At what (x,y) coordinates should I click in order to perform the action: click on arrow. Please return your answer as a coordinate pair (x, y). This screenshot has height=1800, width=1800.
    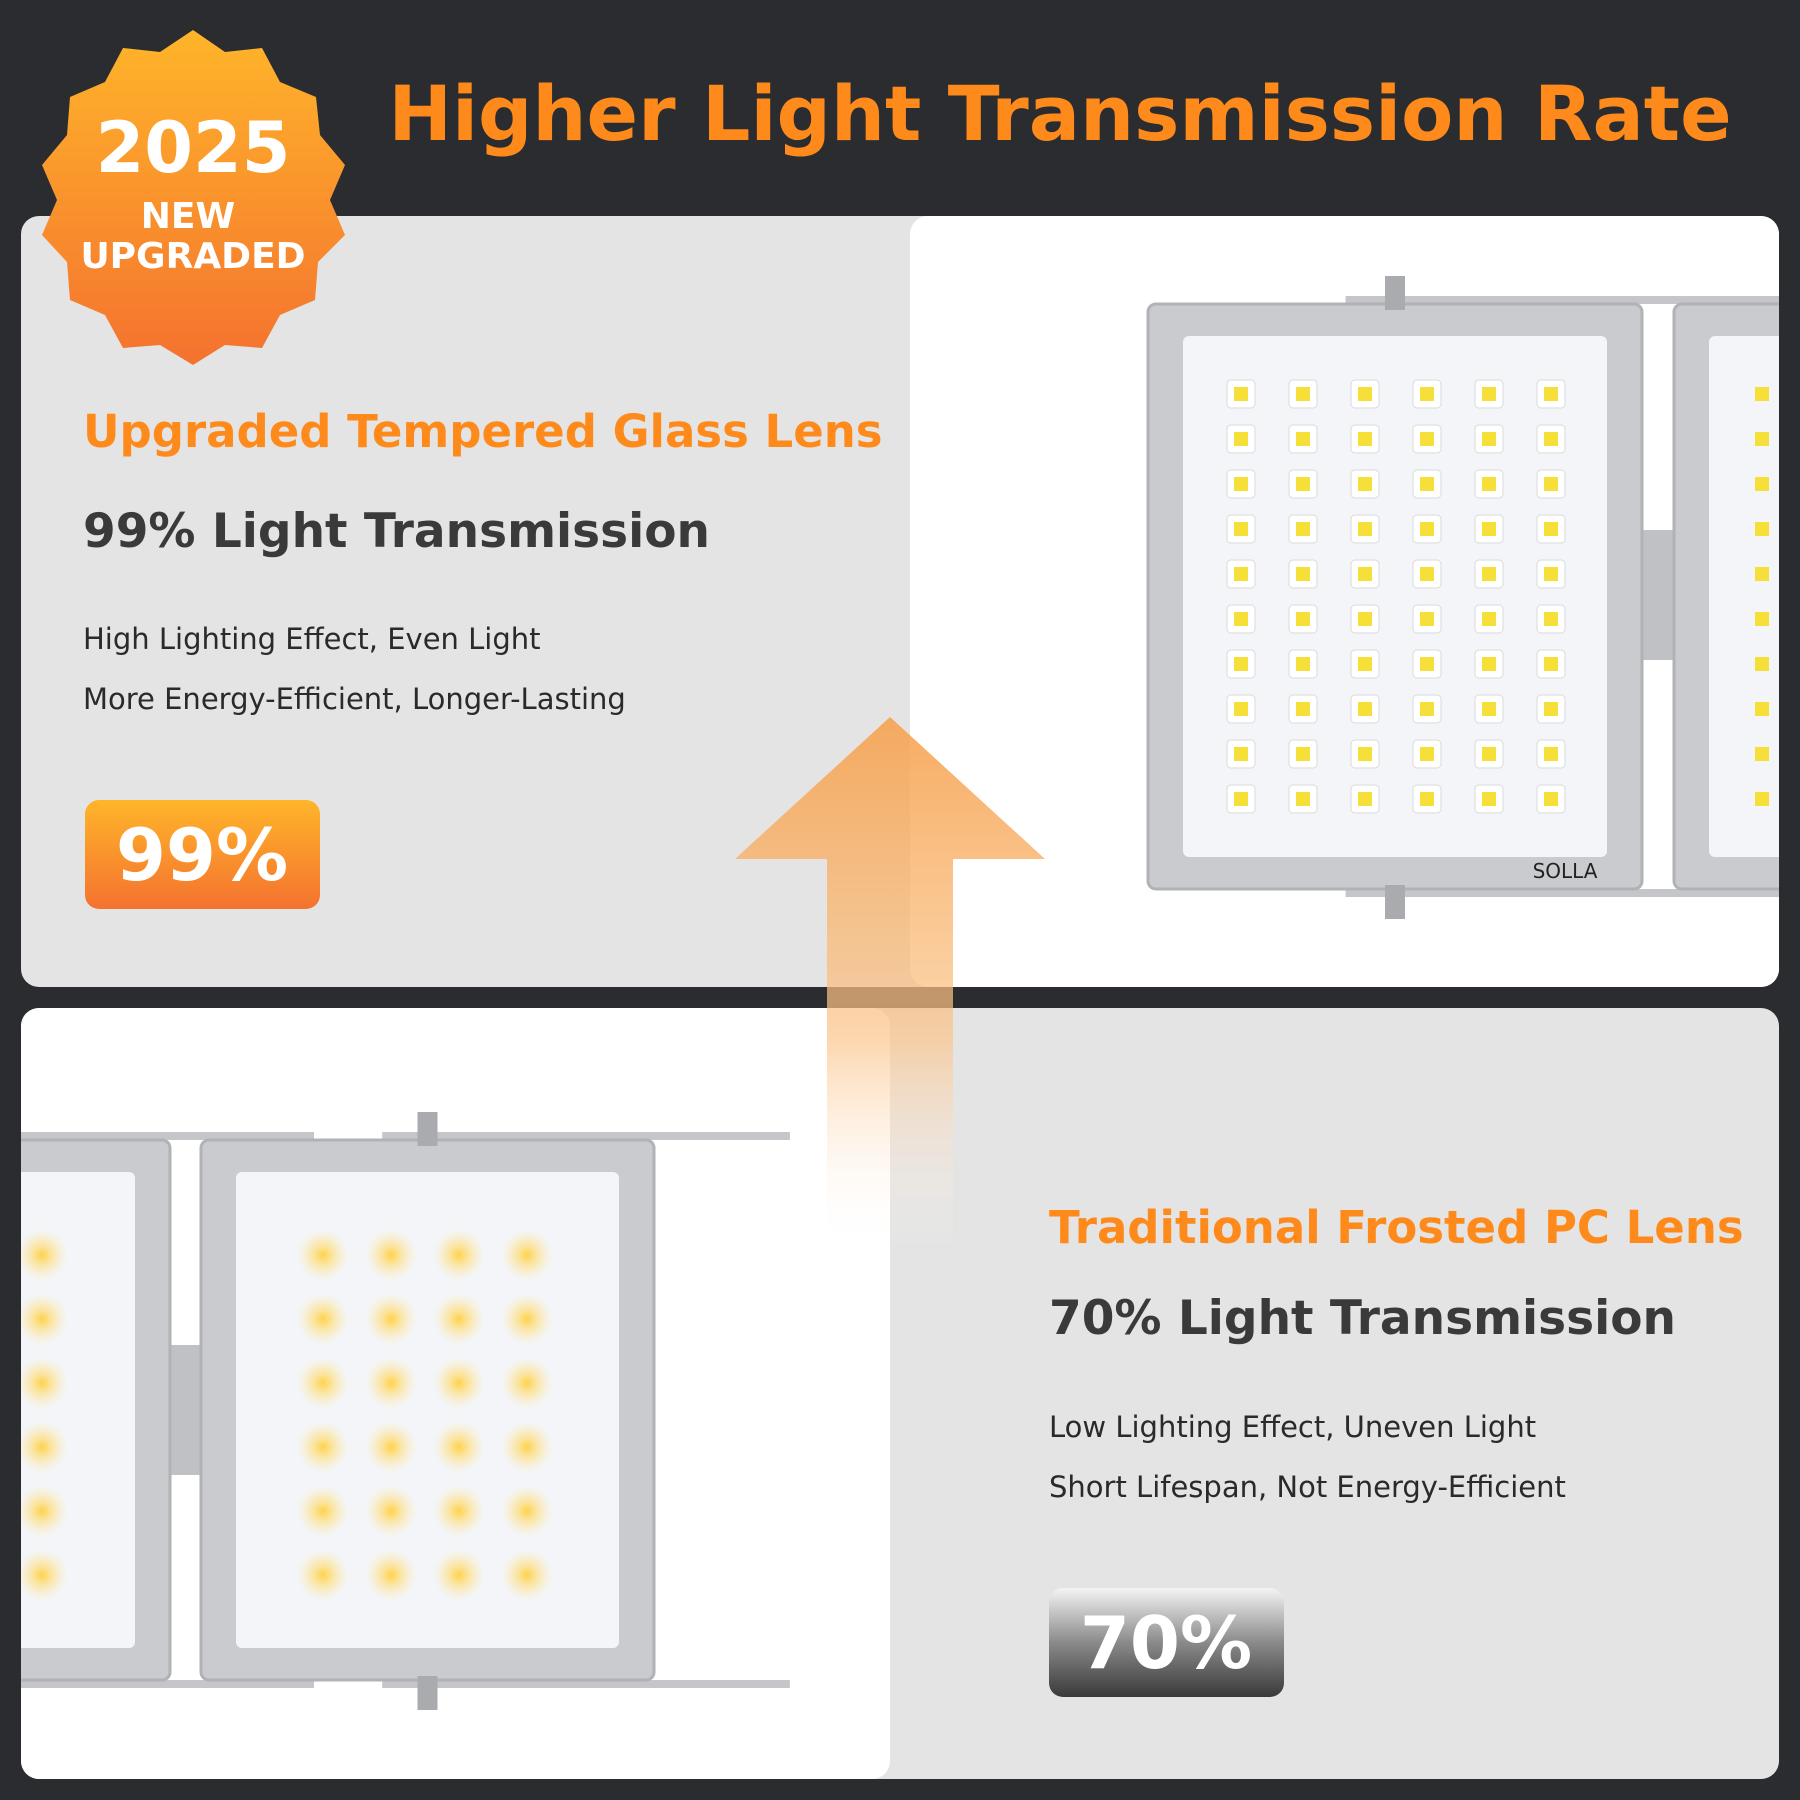
    Looking at the image, I should click on (890, 984).